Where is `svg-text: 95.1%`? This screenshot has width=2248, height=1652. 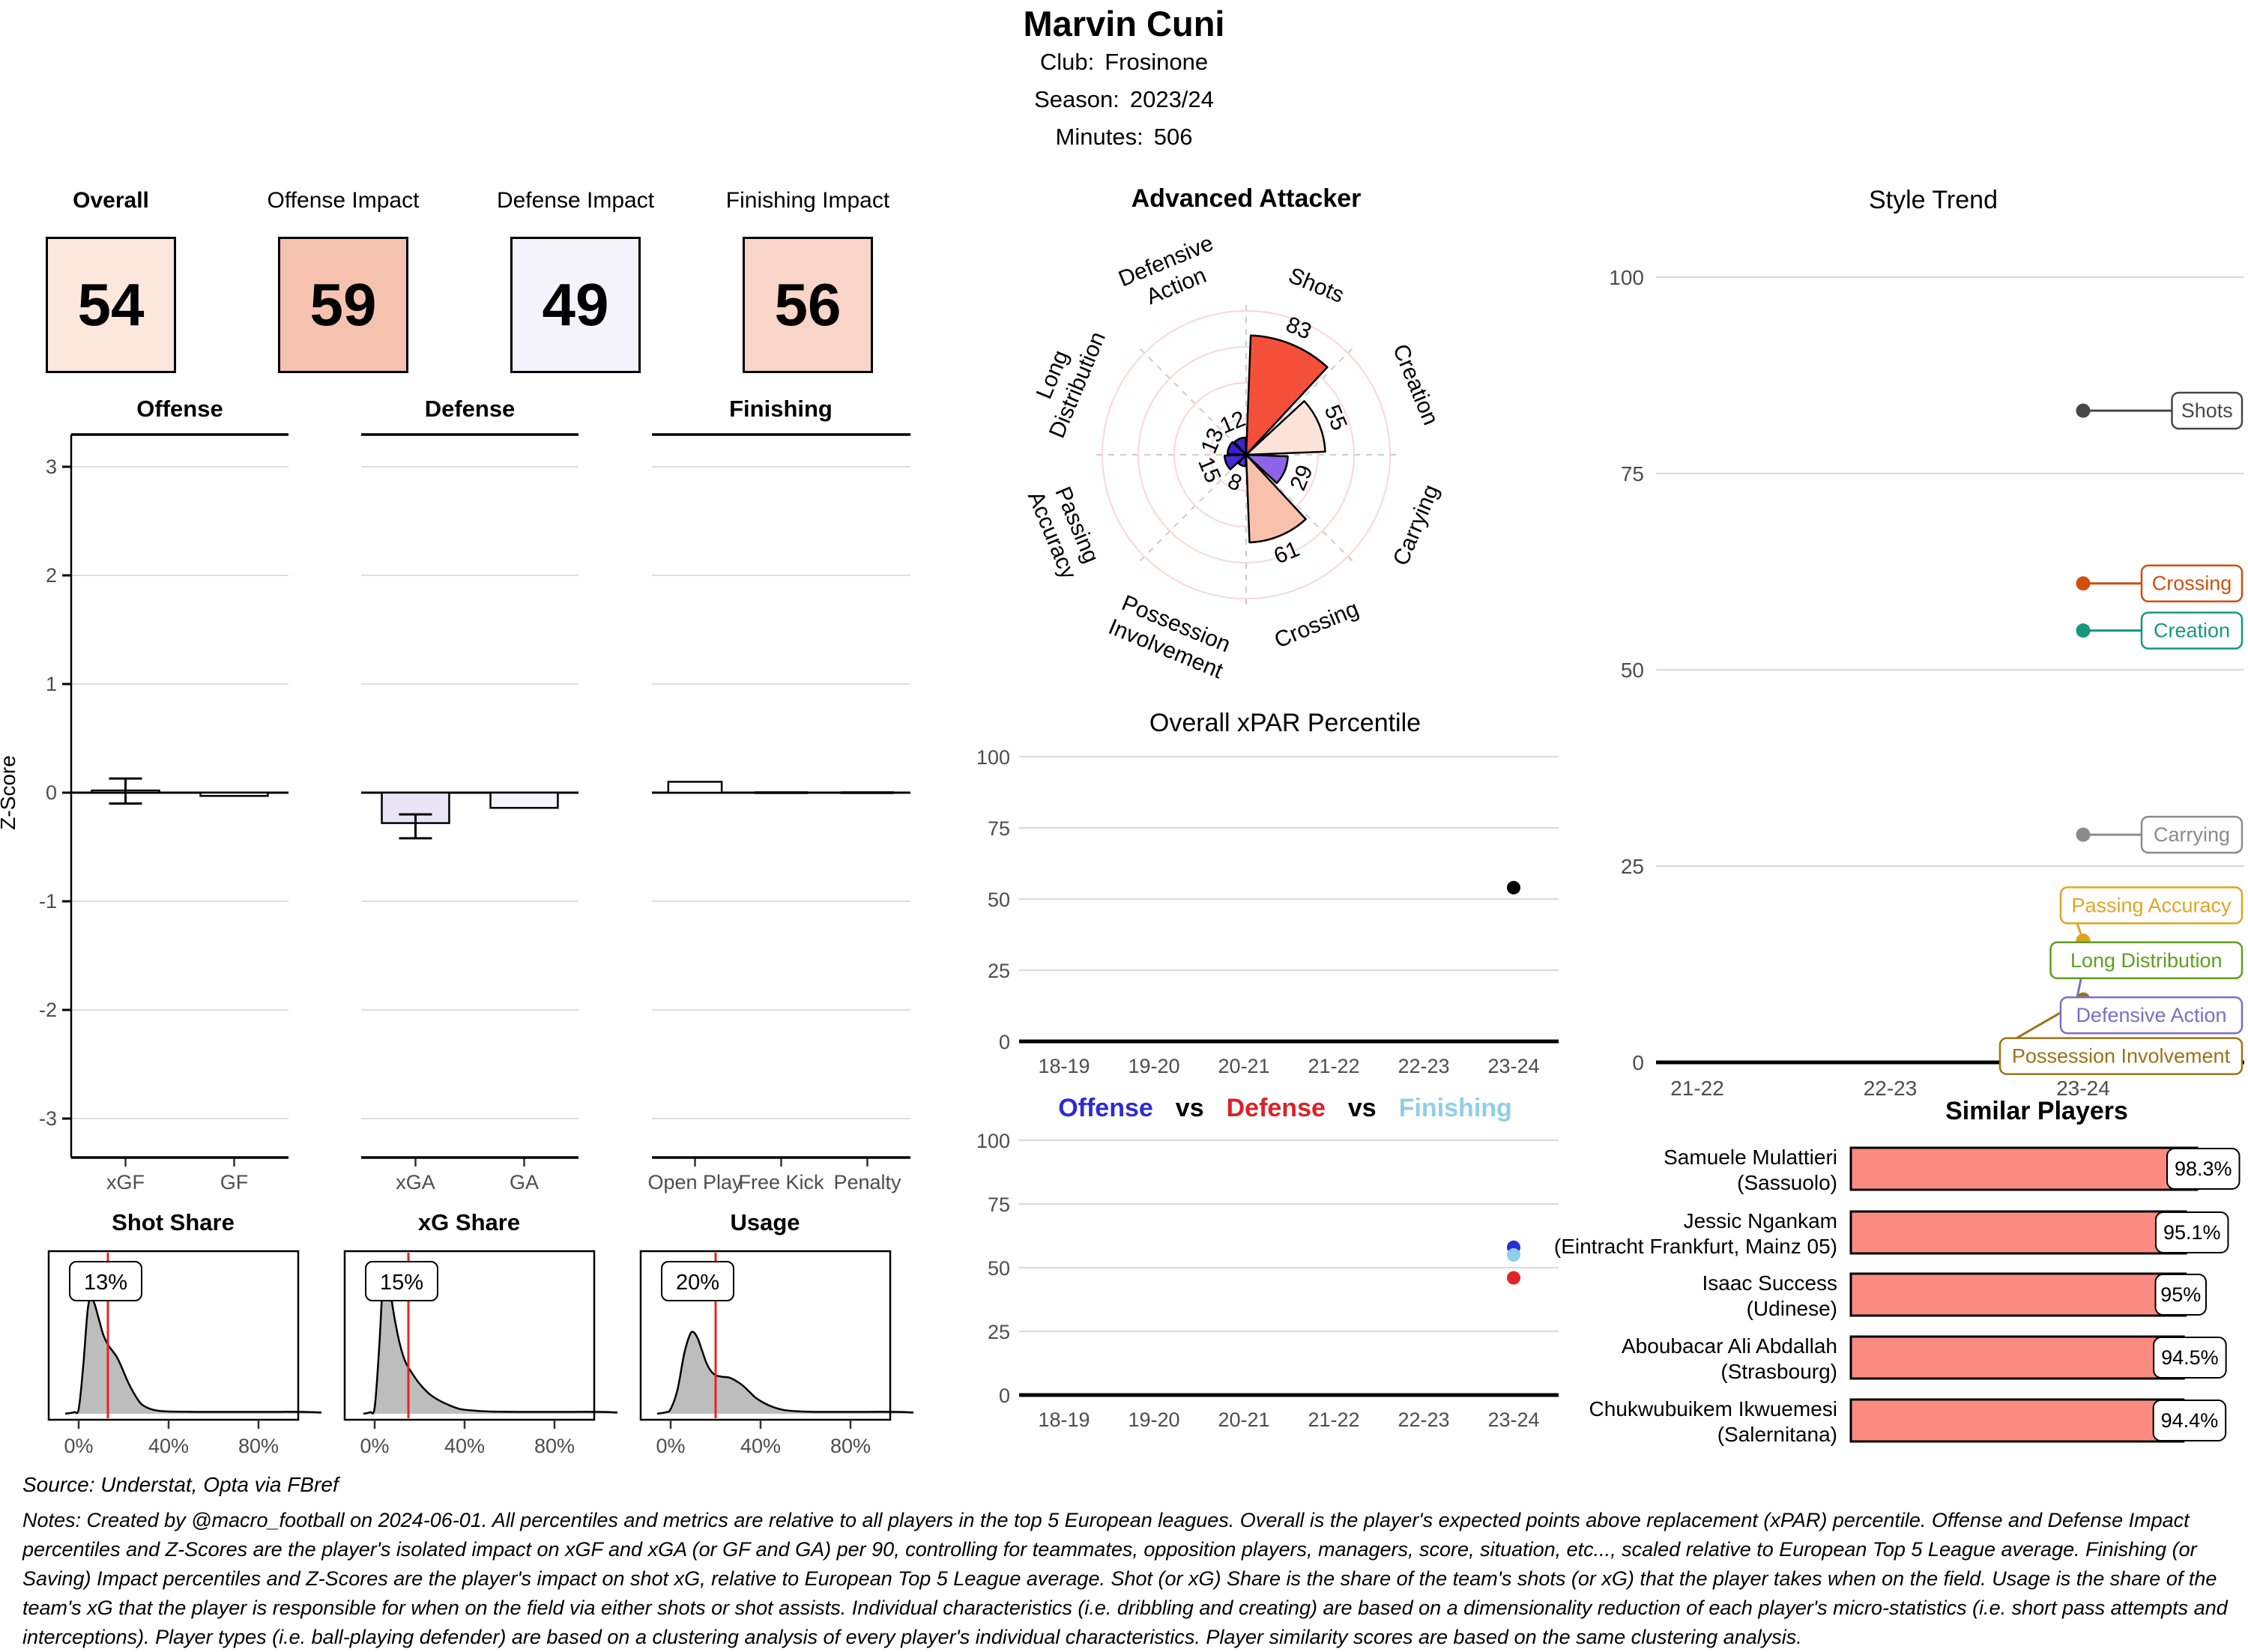 svg-text: 95.1% is located at coordinates (2192, 1232).